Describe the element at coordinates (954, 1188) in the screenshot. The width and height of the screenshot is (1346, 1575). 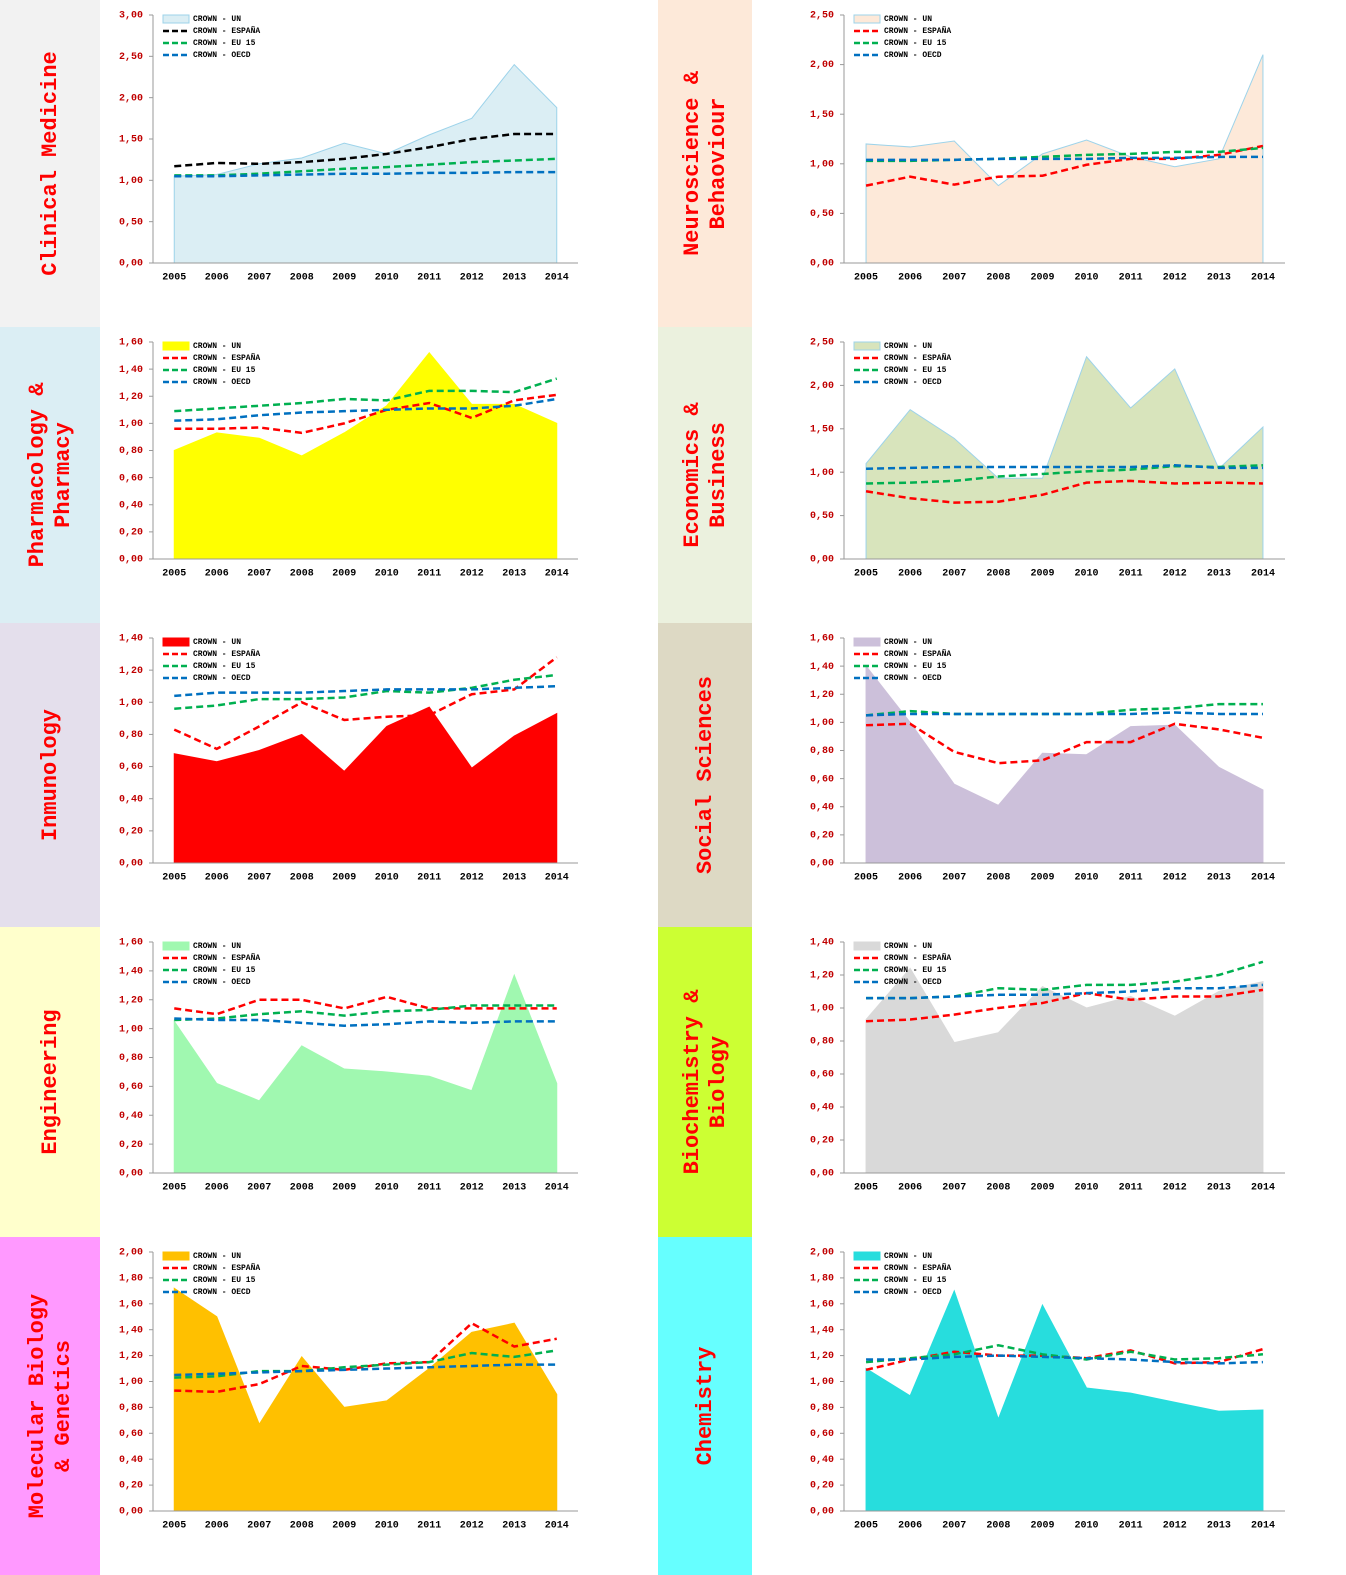
I see `x-tick-label: 2007` at that location.